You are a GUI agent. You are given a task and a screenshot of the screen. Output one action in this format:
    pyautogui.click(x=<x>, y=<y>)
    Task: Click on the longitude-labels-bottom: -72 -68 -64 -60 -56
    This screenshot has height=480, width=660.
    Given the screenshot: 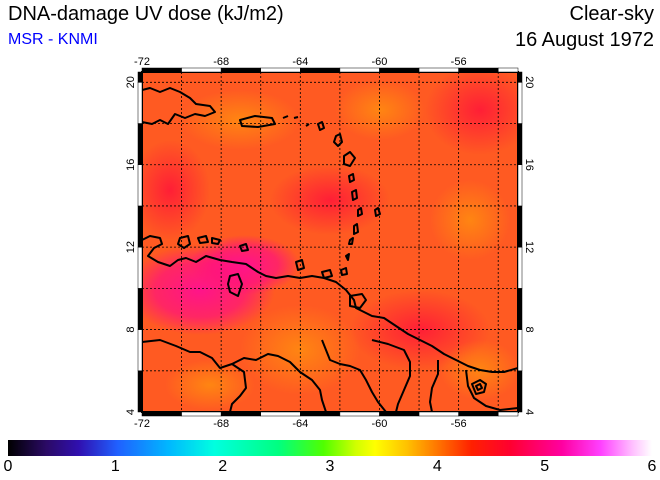 What is the action you would take?
    pyautogui.click(x=300, y=424)
    